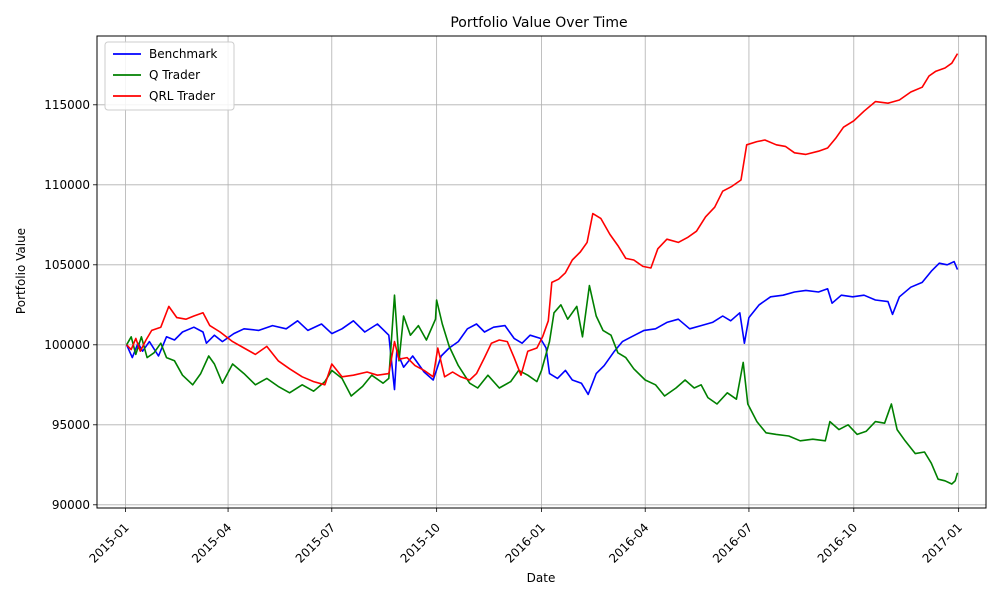 The width and height of the screenshot is (1000, 600). Describe the element at coordinates (71, 425) in the screenshot. I see `y-tick-label: 95000` at that location.